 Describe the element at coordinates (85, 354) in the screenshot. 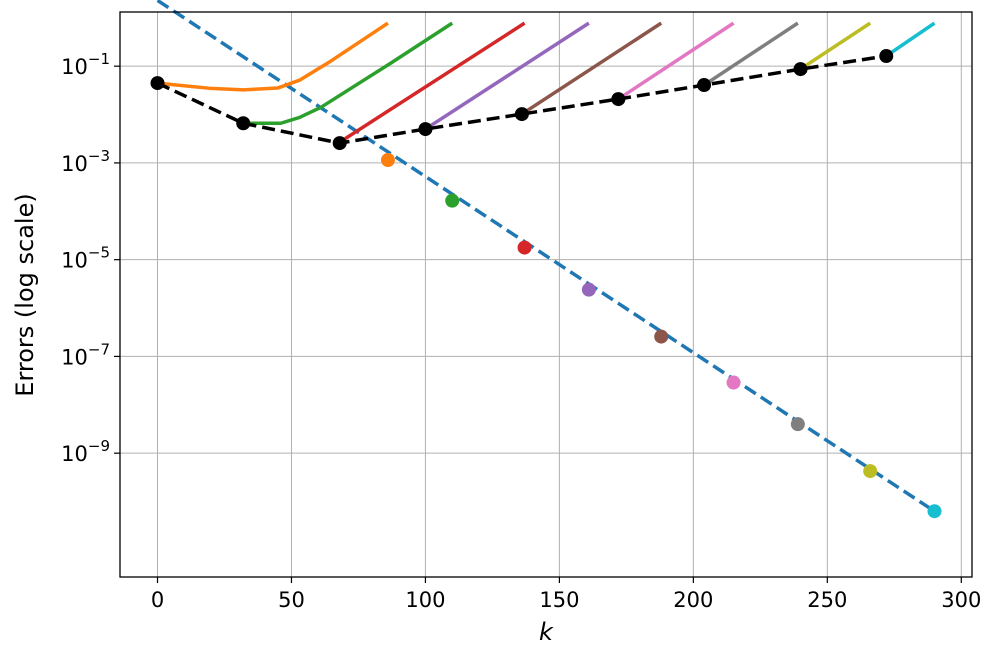

I see `y-tick-label: 10⁻⁷` at that location.